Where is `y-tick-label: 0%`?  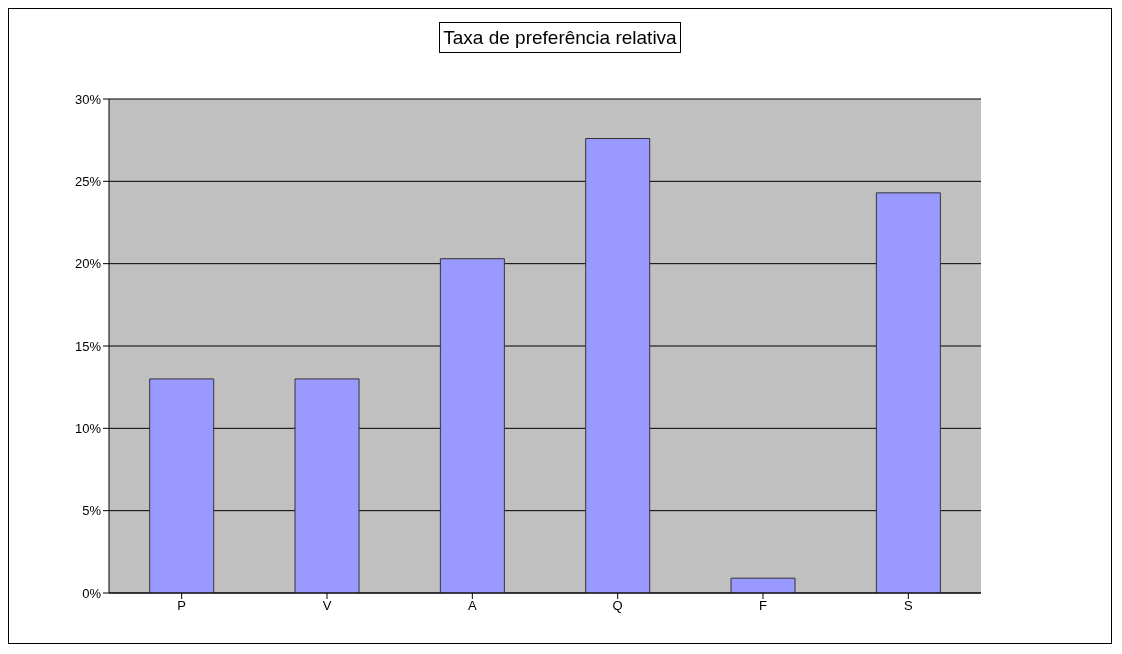 y-tick-label: 0% is located at coordinates (92, 593).